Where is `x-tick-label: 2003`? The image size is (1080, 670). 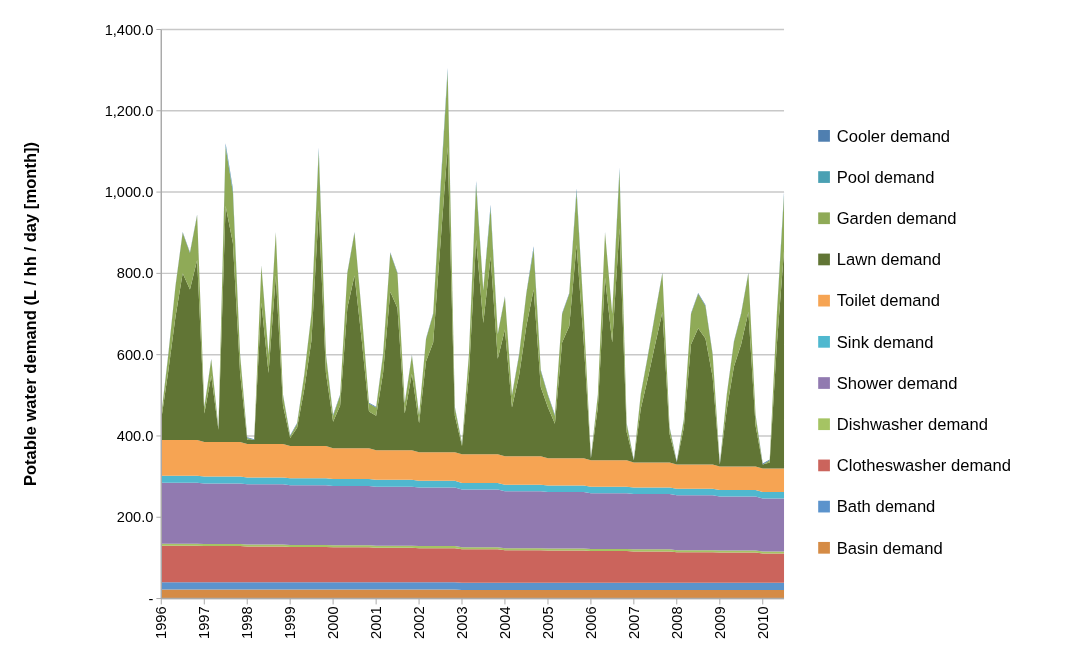 x-tick-label: 2003 is located at coordinates (462, 622).